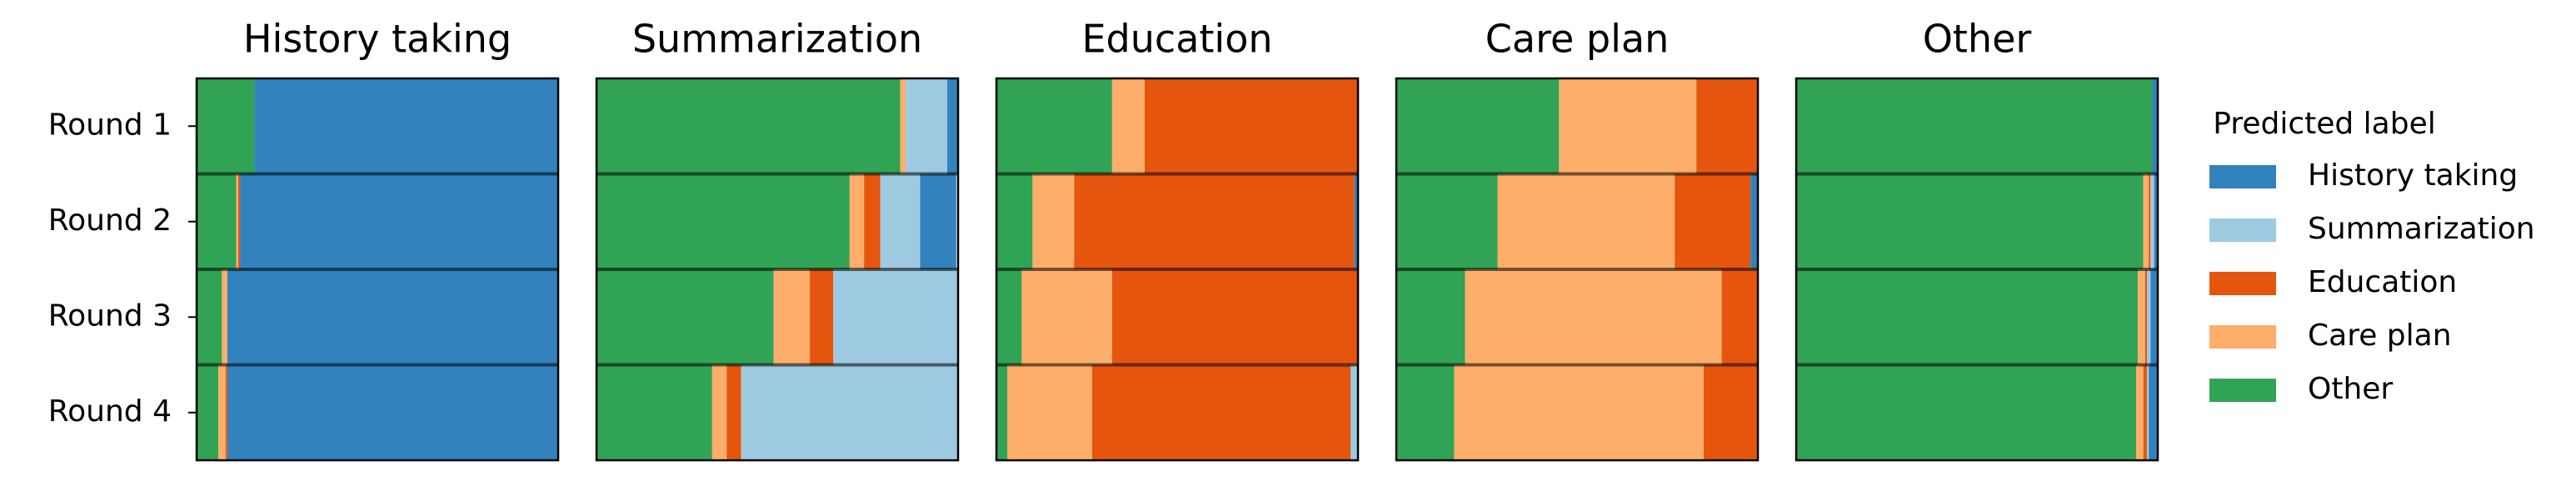 This screenshot has height=492, width=2576. I want to click on legend-label: Summarization, so click(2421, 229).